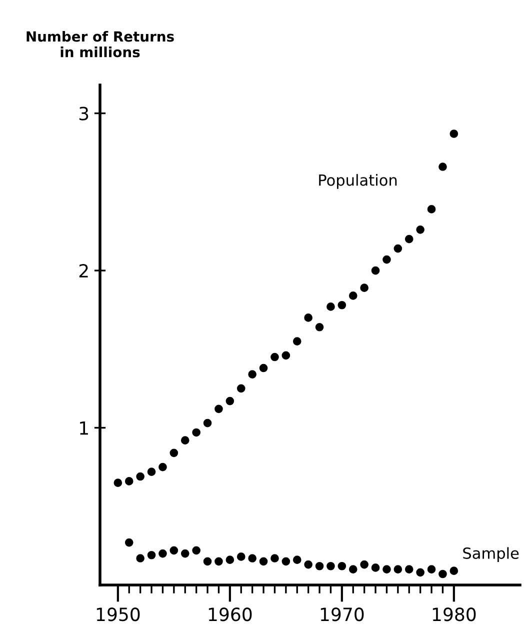  Describe the element at coordinates (491, 554) in the screenshot. I see `series-label: Sample` at that location.